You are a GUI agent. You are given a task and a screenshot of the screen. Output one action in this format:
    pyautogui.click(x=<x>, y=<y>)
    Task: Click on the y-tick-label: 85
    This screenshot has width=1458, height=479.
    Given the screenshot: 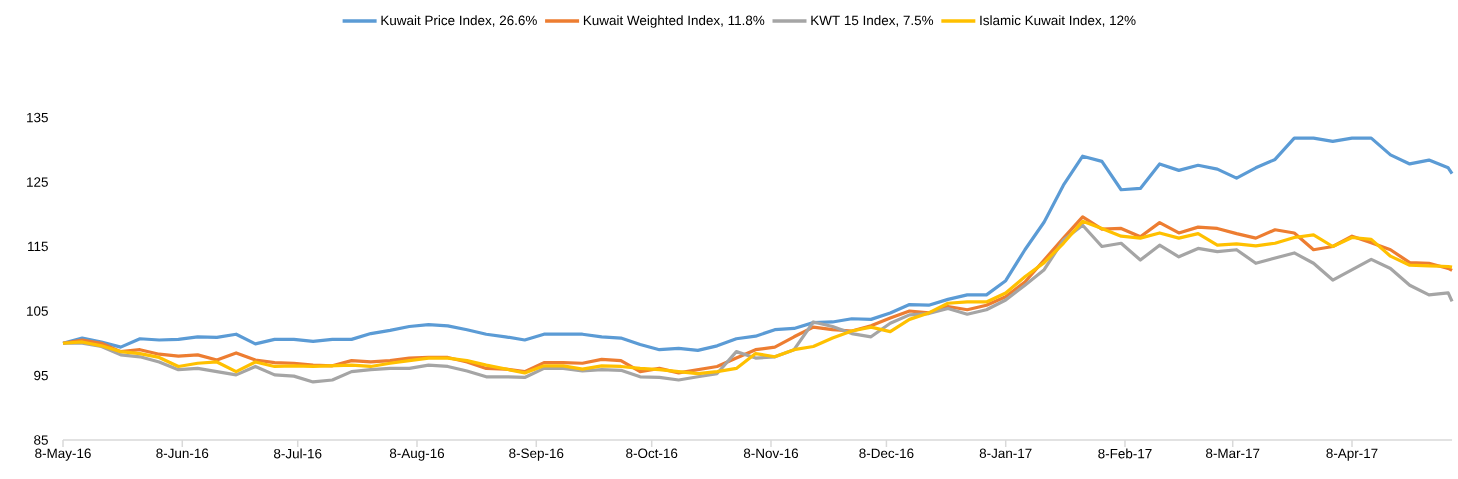 What is the action you would take?
    pyautogui.click(x=41, y=440)
    